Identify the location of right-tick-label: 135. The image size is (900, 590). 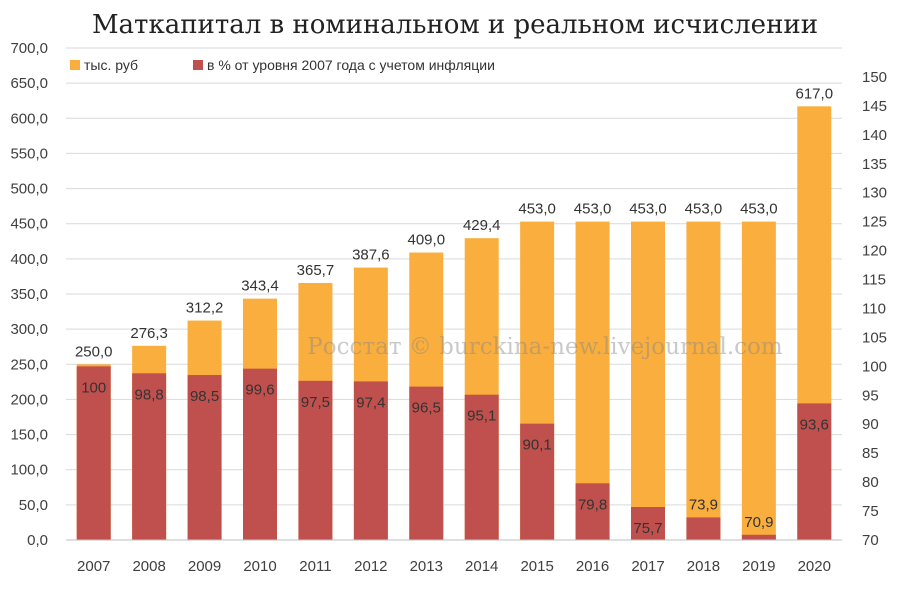
(874, 164).